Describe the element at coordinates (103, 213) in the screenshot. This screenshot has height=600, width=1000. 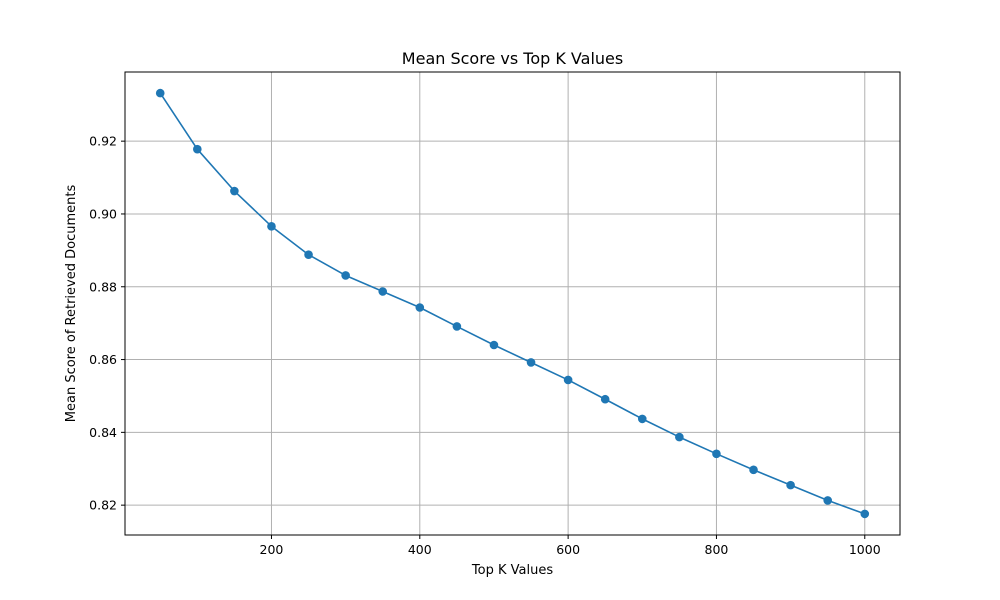
I see `y-tick-label: 0.90` at that location.